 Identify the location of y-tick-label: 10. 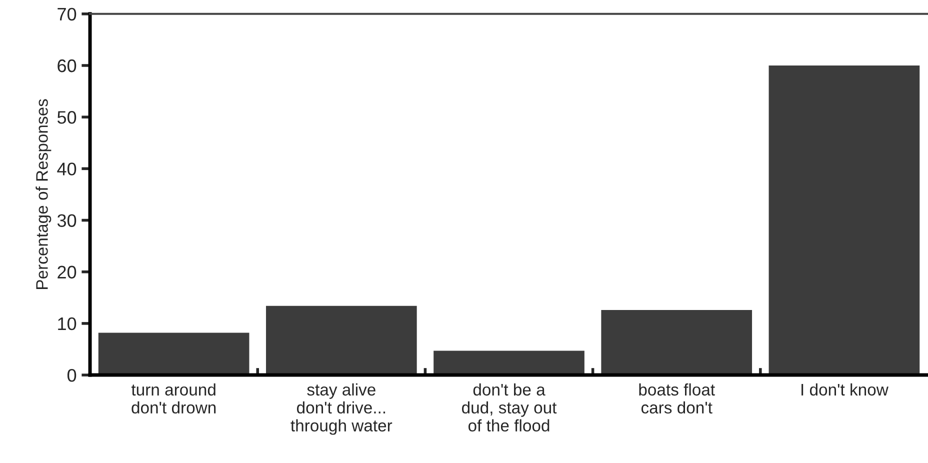
(67, 323).